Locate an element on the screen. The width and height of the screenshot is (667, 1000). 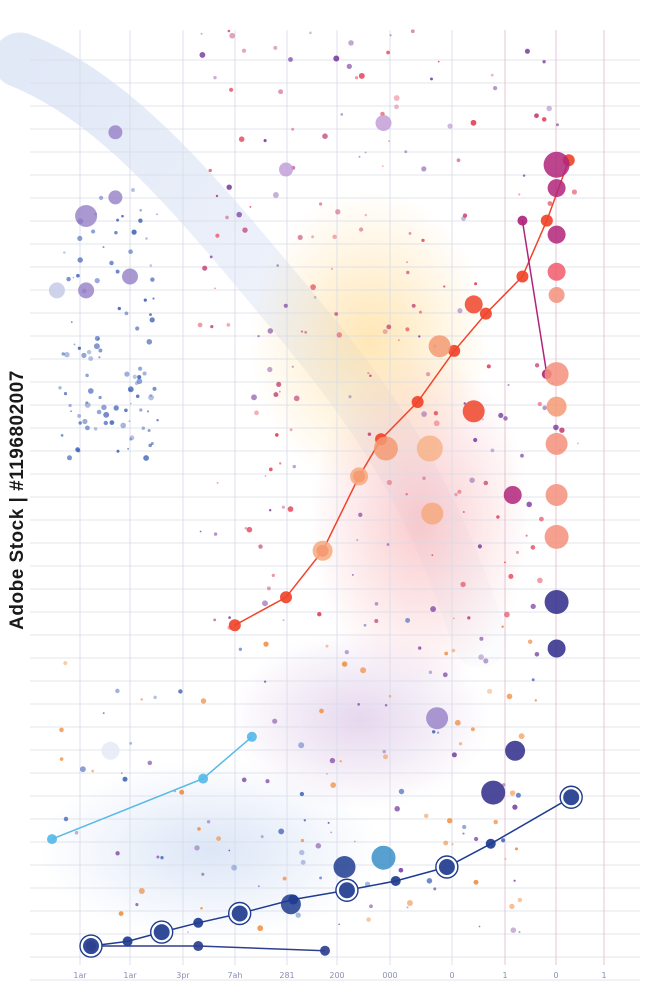
x-tick-label: 7ah is located at coordinates (234, 975).